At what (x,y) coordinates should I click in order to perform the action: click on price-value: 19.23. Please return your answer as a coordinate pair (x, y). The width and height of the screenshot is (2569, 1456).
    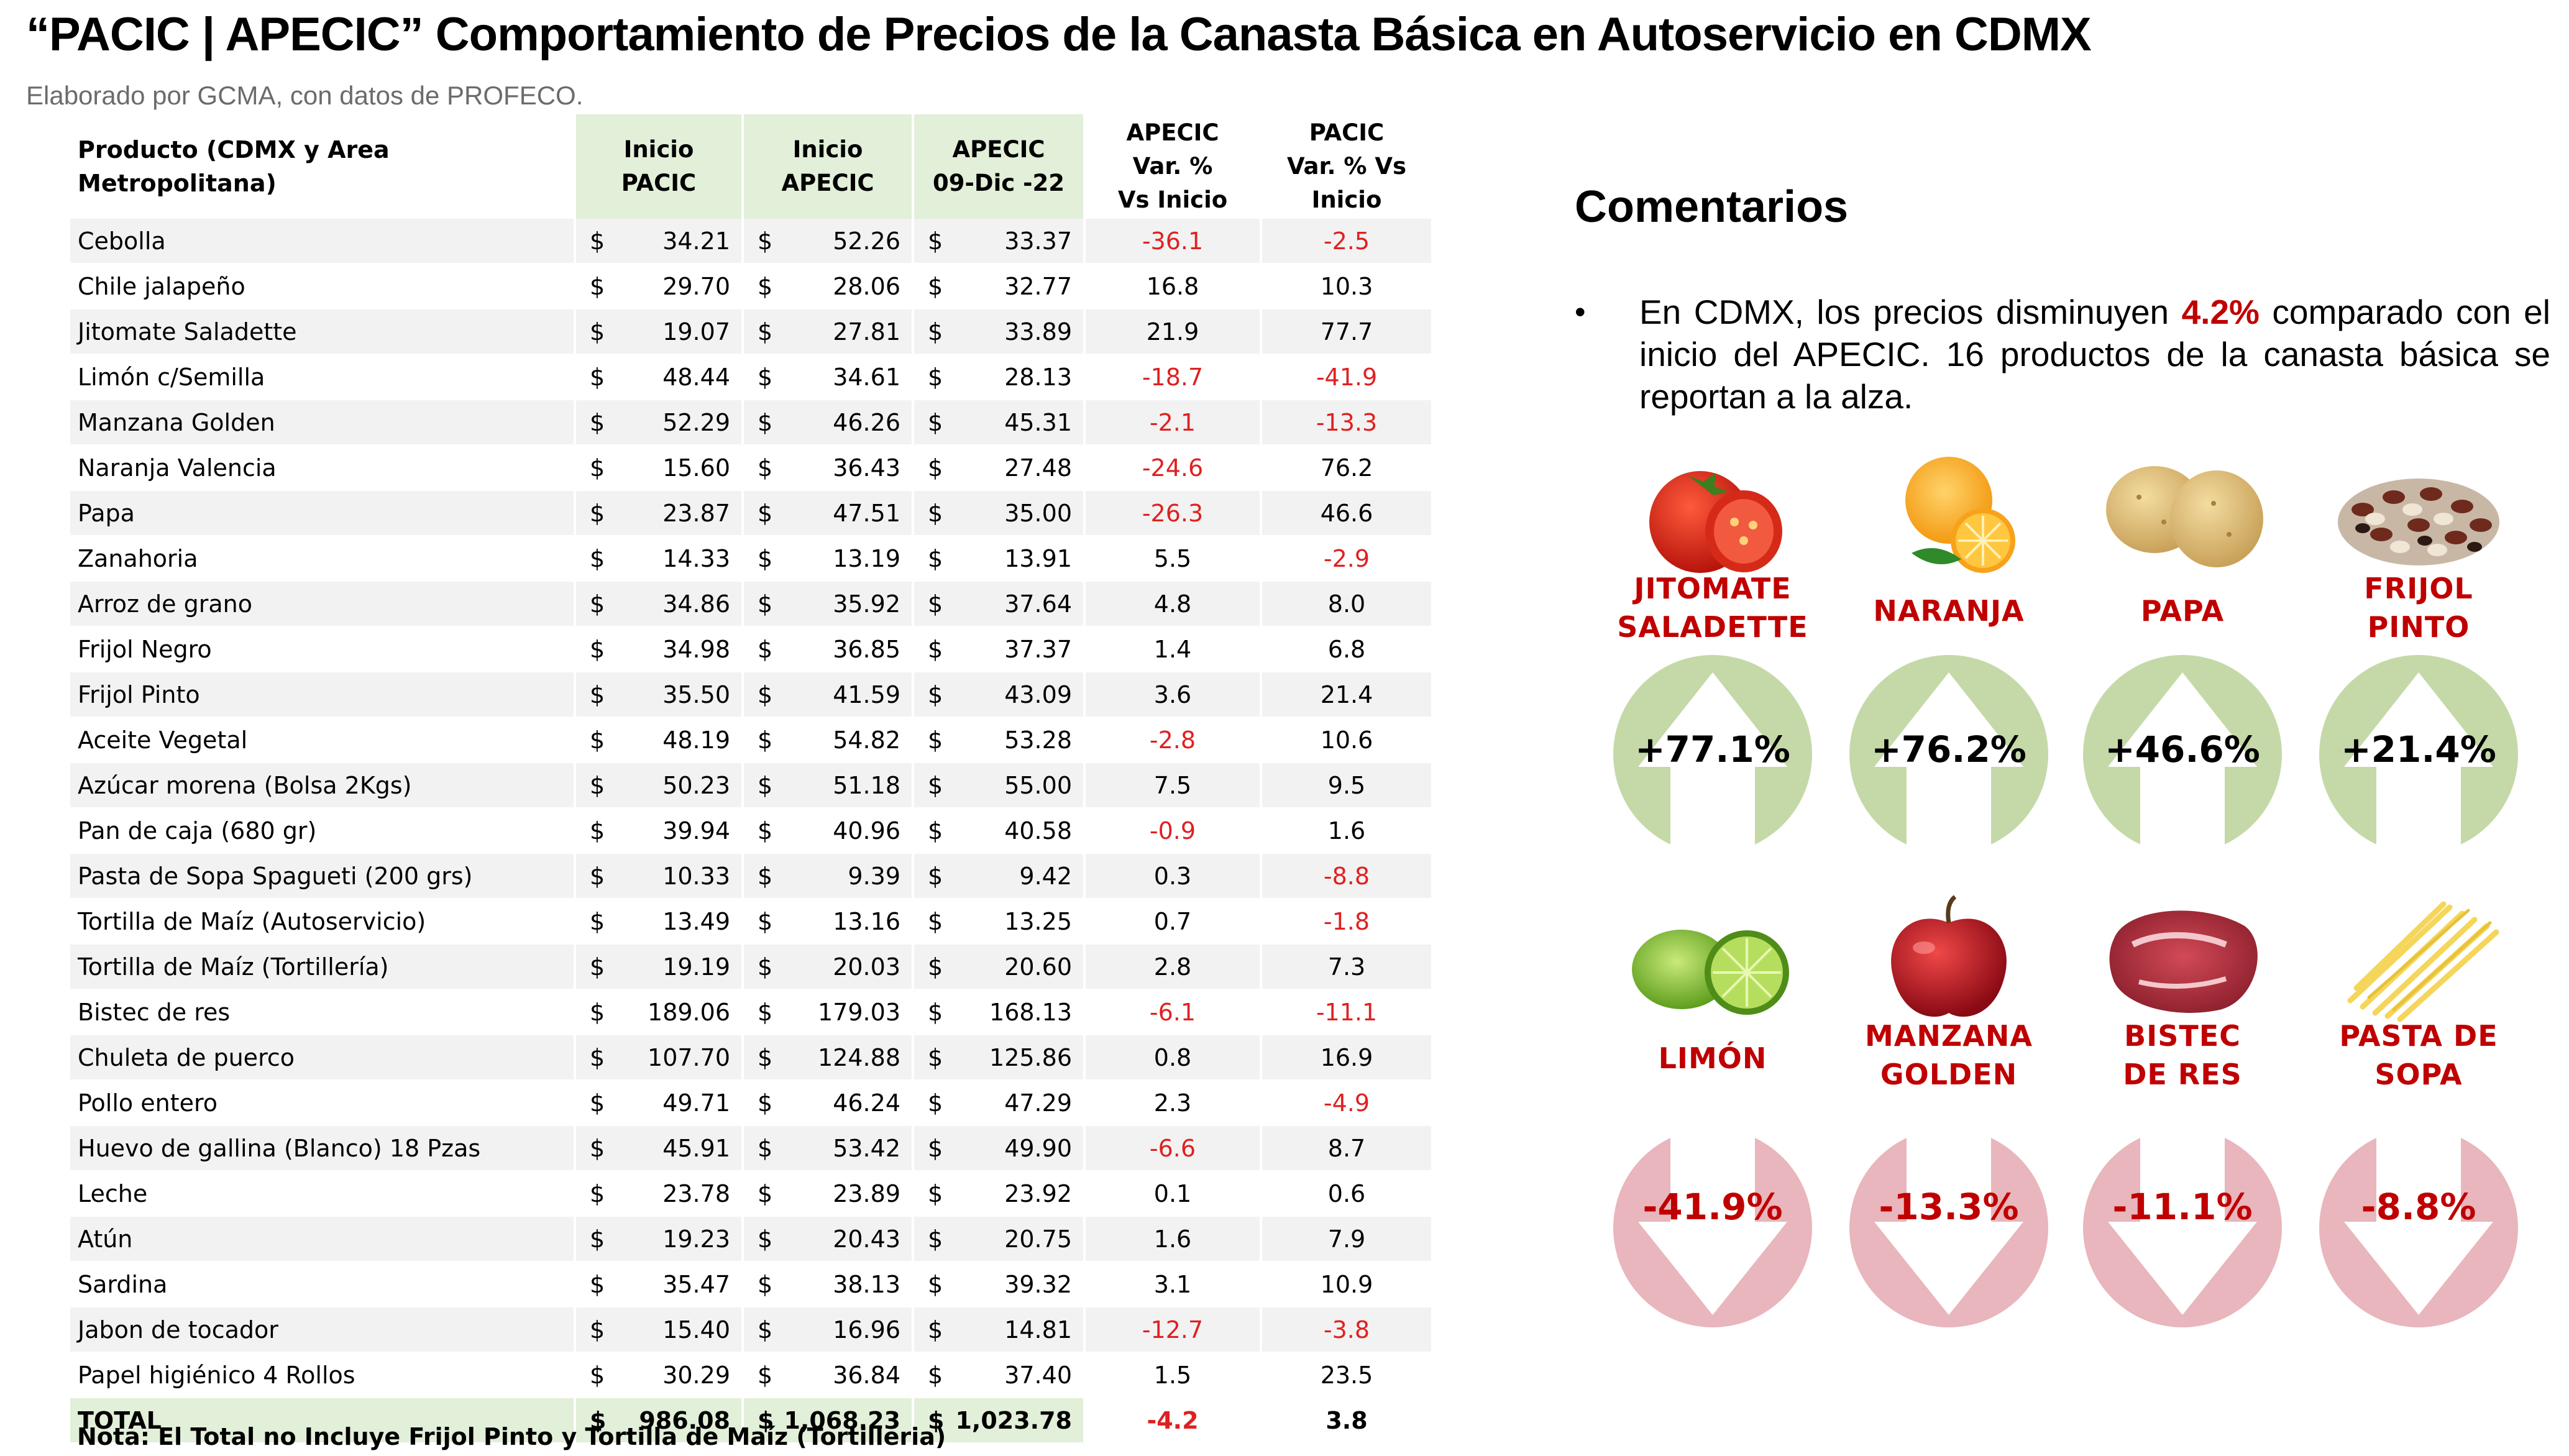
    Looking at the image, I should click on (696, 1239).